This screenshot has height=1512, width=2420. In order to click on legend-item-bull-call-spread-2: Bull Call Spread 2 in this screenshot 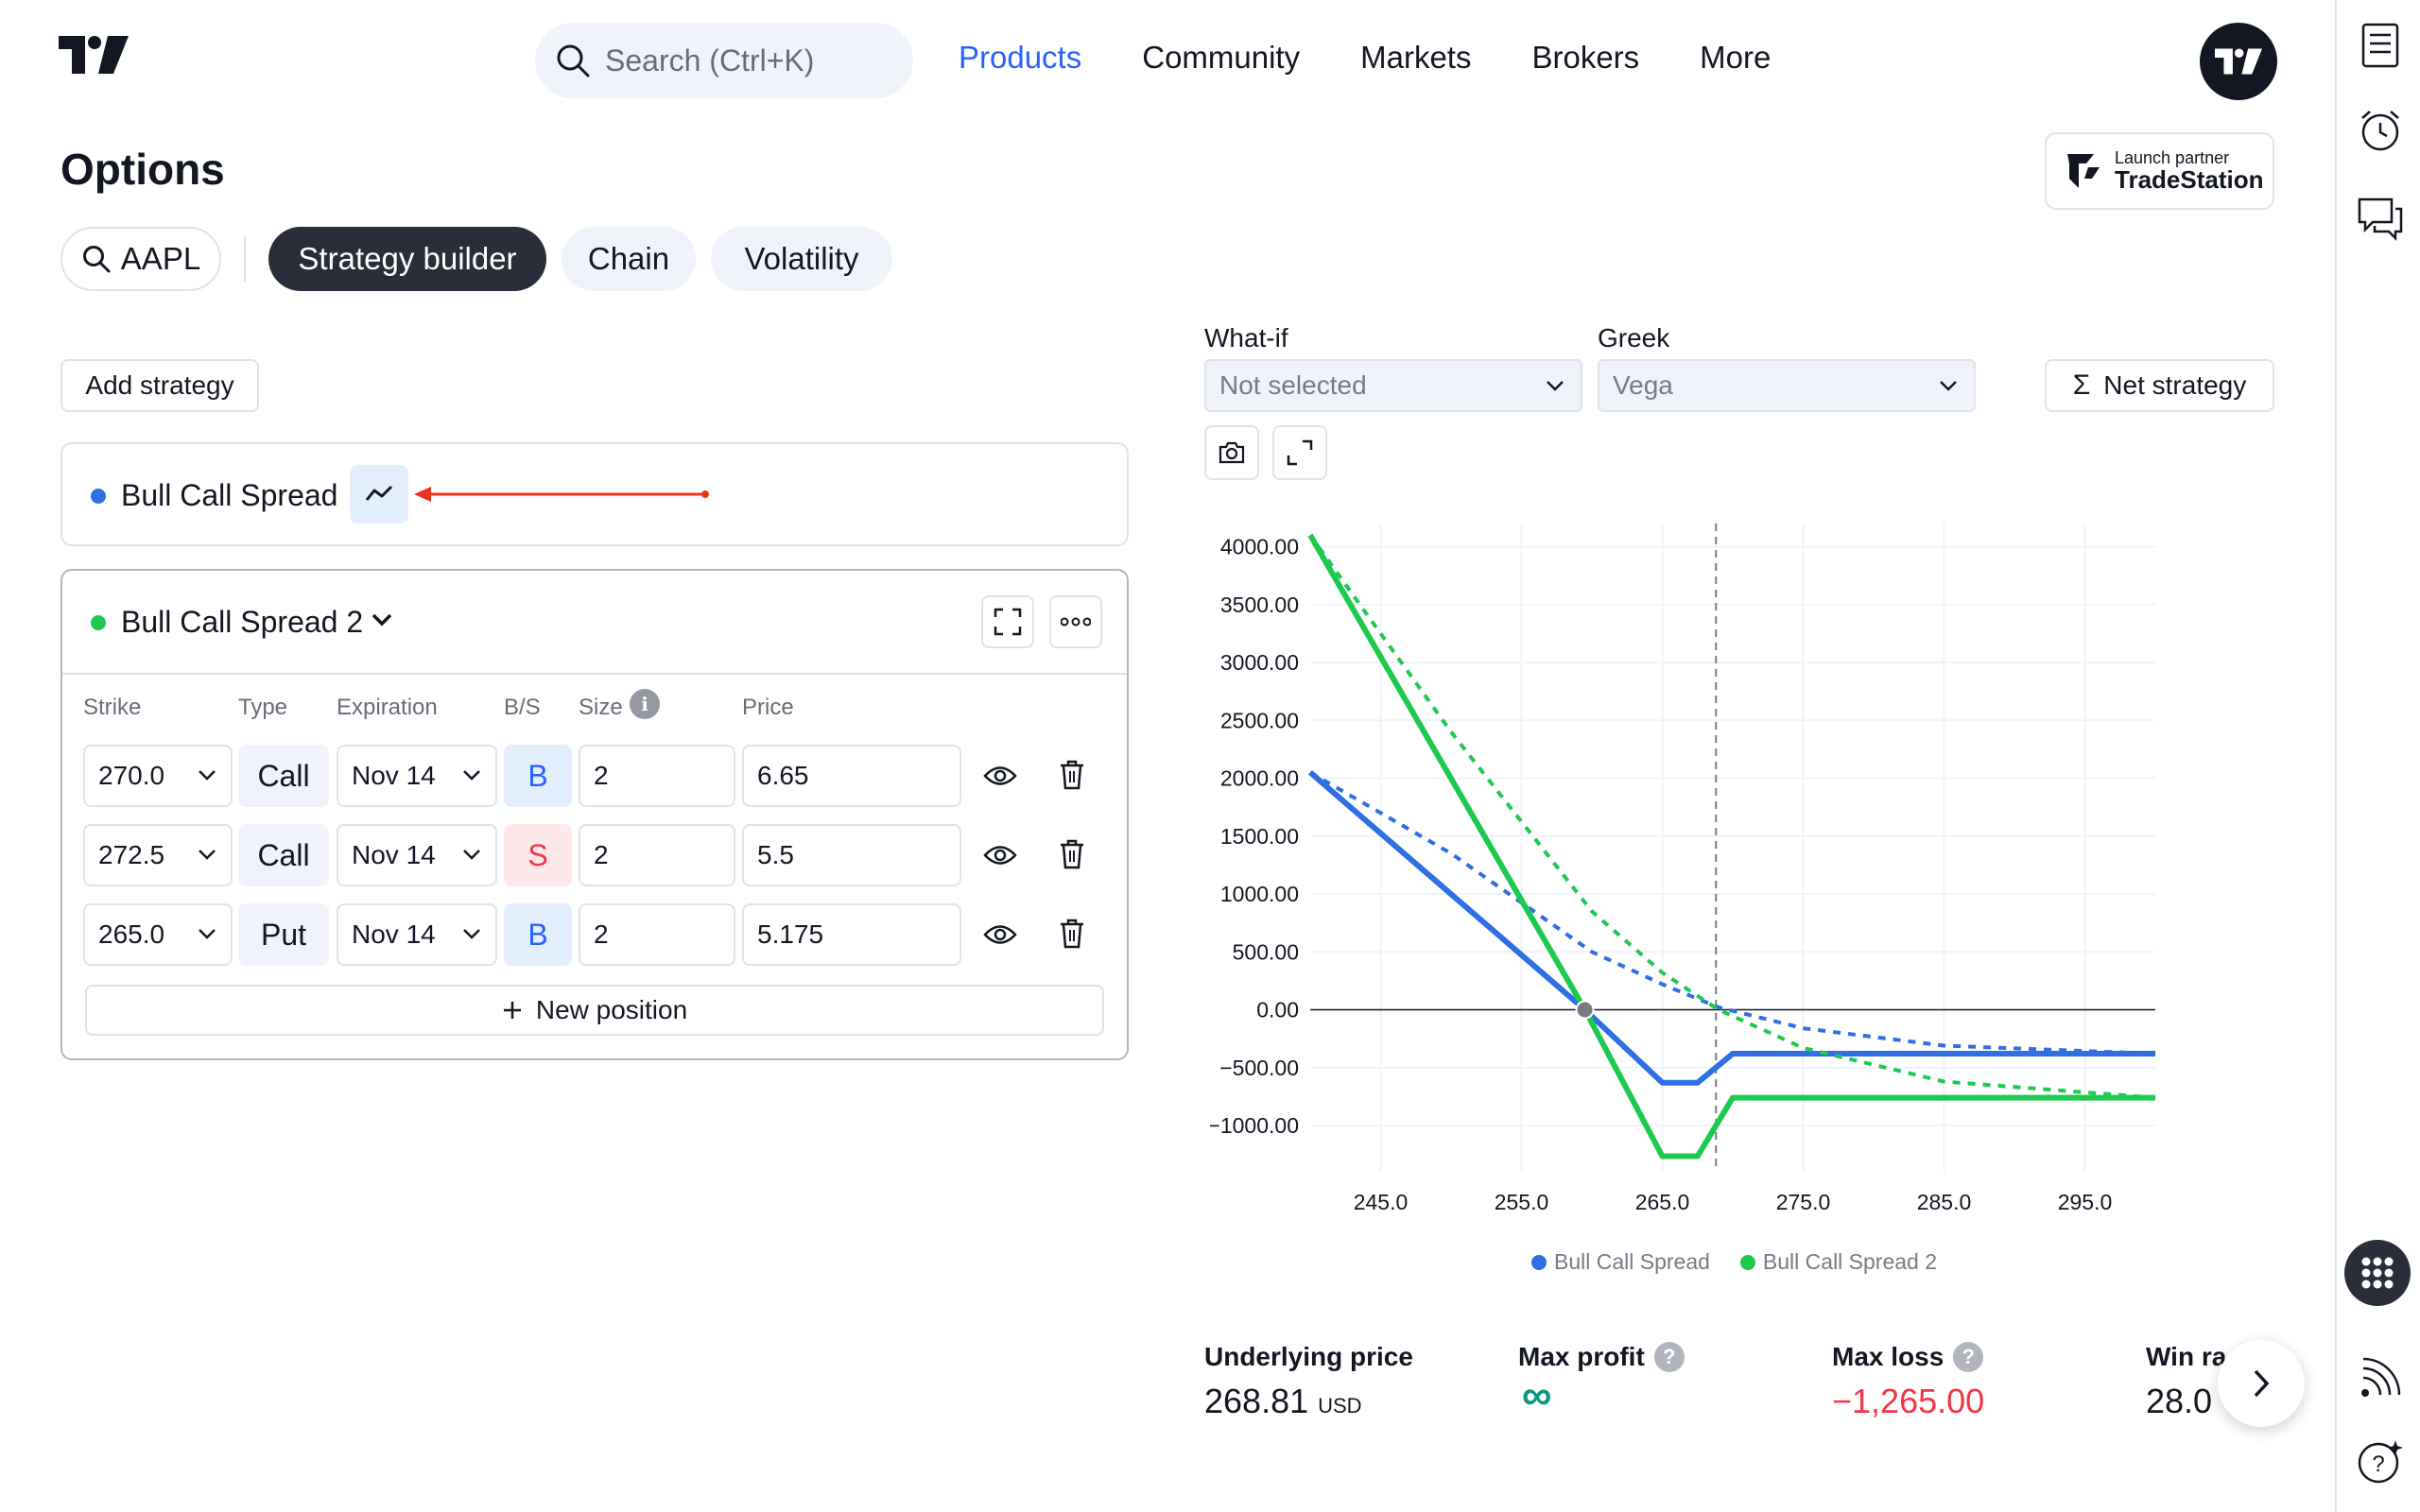, I will do `click(1838, 1262)`.